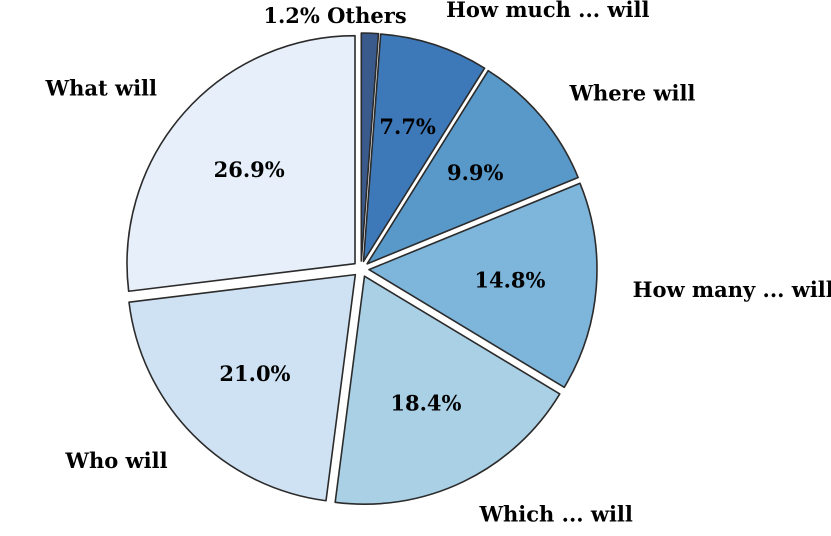  What do you see at coordinates (425, 403) in the screenshot?
I see `pie-pct-label-which-will: 18.4%` at bounding box center [425, 403].